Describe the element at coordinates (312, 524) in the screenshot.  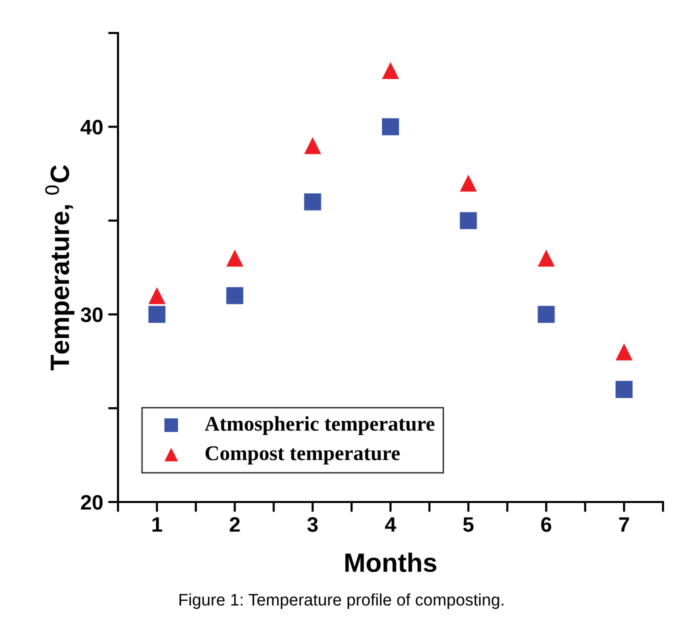
I see `x-tick-label: 3` at that location.